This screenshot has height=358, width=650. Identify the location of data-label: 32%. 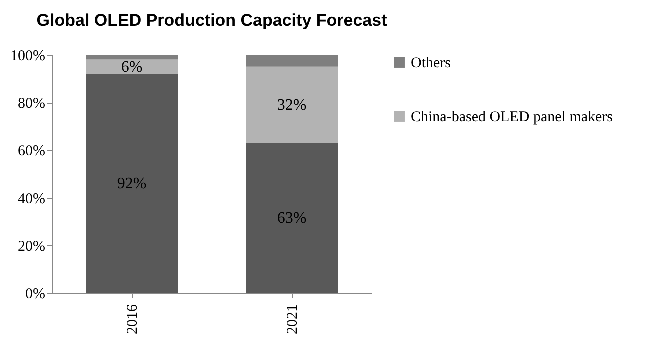
(292, 105).